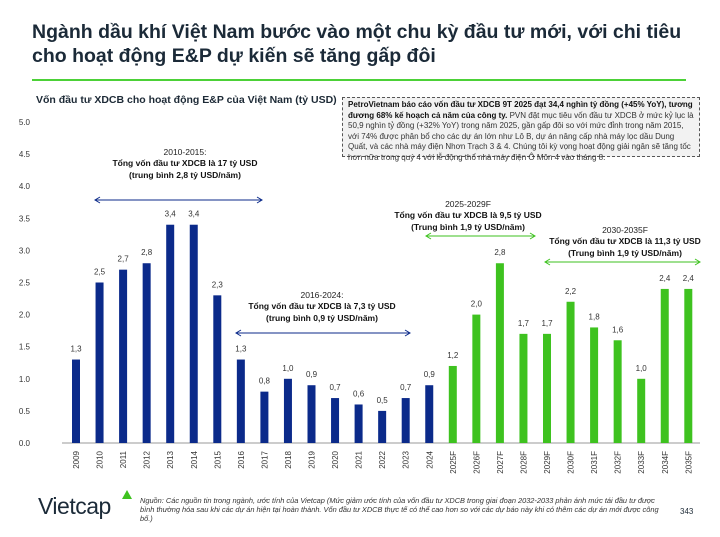  Describe the element at coordinates (265, 381) in the screenshot. I see `data-label: 0,8` at that location.